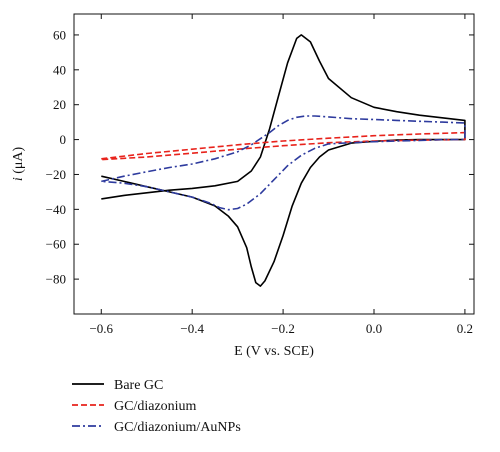 The height and width of the screenshot is (452, 500). I want to click on x-tick-label: −0.4, so click(192, 328).